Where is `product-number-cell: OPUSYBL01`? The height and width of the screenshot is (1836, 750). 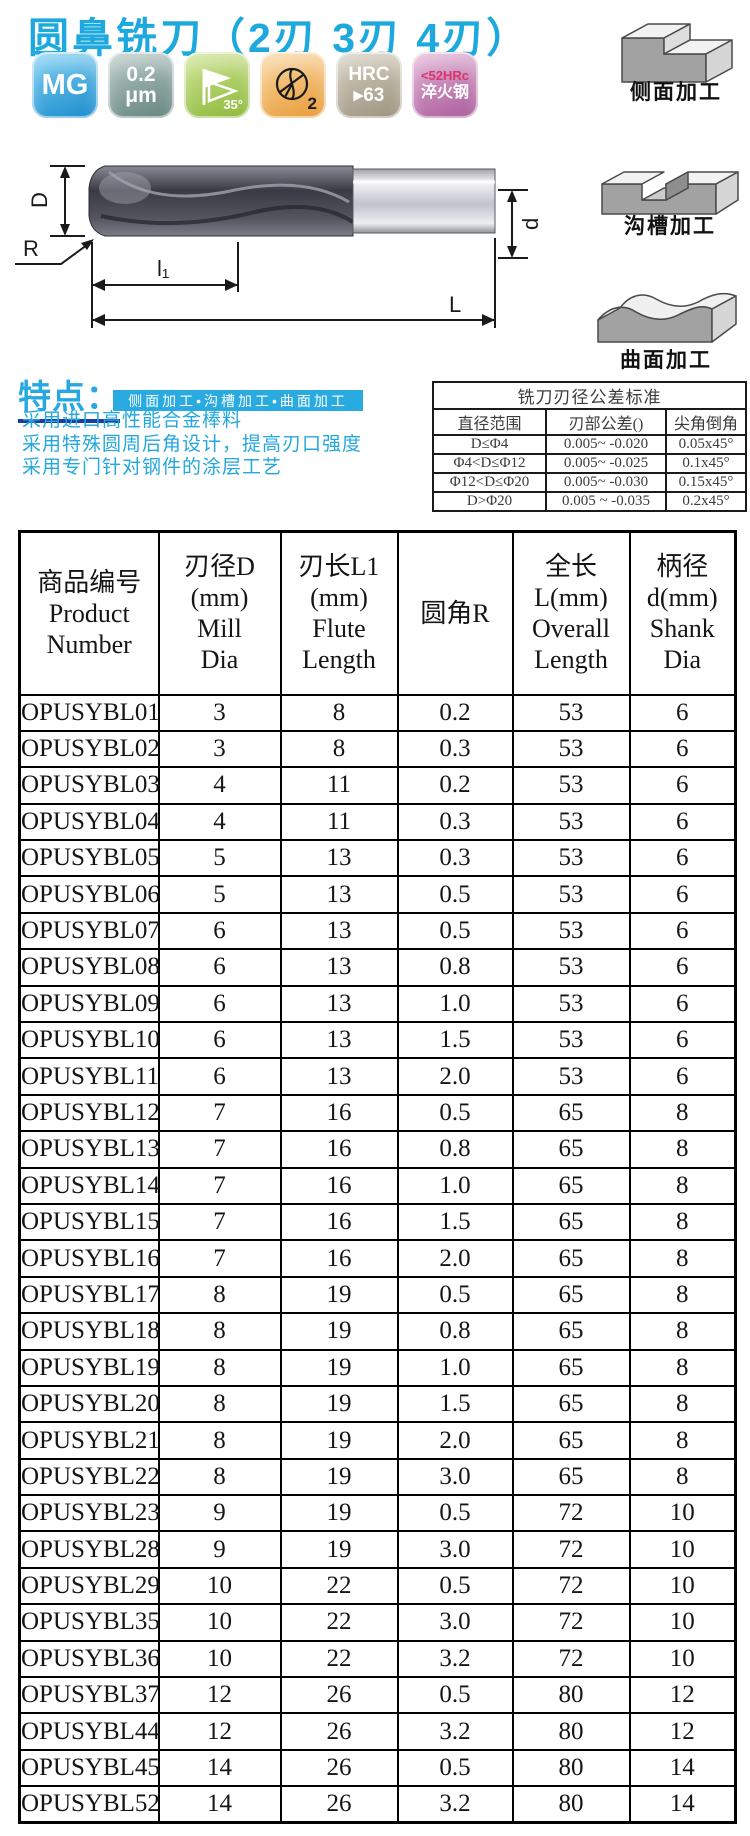
product-number-cell: OPUSYBL01 is located at coordinates (89, 712).